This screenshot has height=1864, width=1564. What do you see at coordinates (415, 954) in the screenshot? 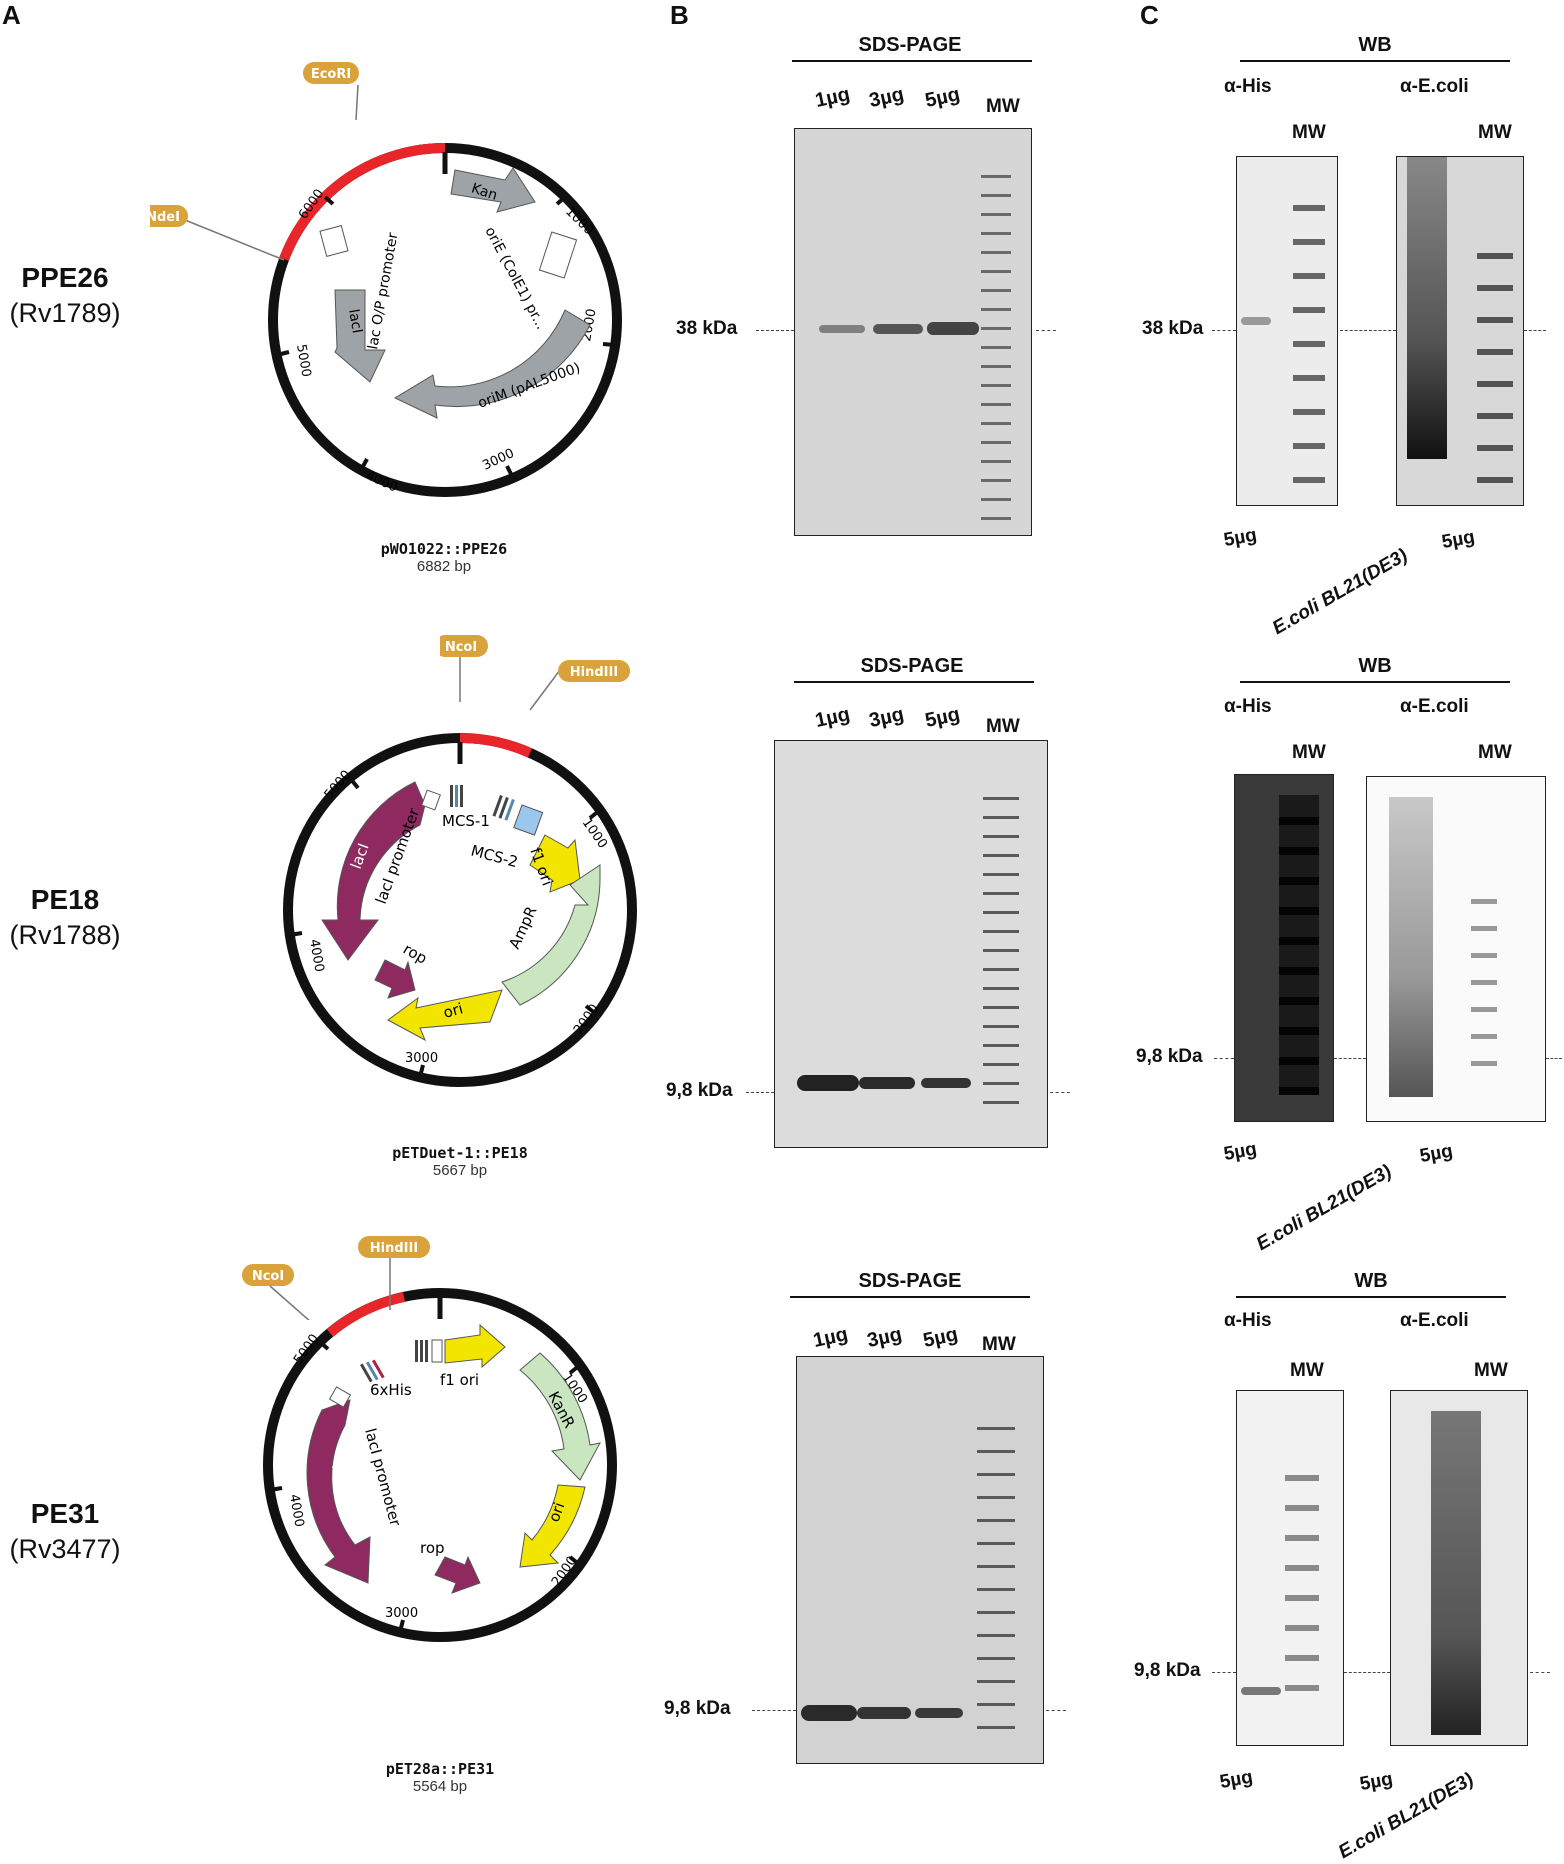
I see `feature-label: rop` at bounding box center [415, 954].